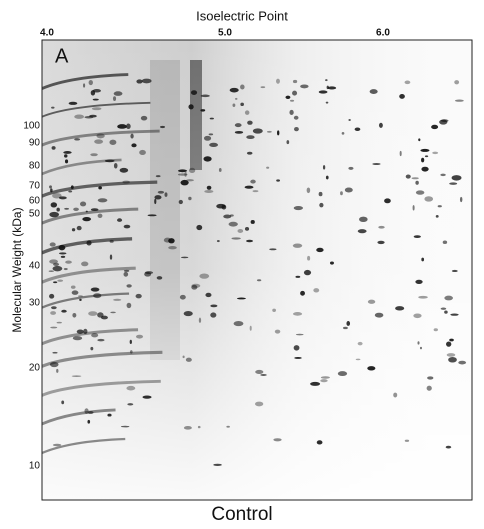 The image size is (484, 529). What do you see at coordinates (35, 266) in the screenshot?
I see `y-tick-label: 40` at bounding box center [35, 266].